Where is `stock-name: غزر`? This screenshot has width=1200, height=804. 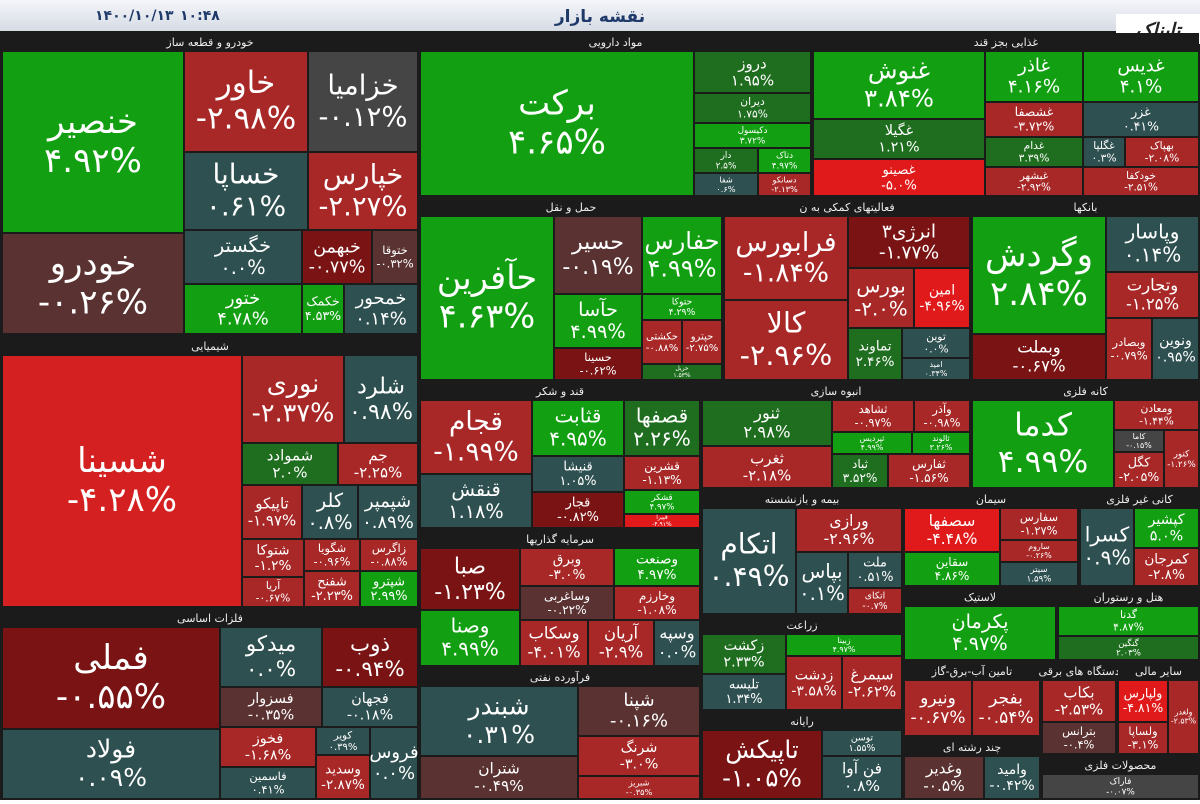
stock-name: غزر is located at coordinates (1140, 112).